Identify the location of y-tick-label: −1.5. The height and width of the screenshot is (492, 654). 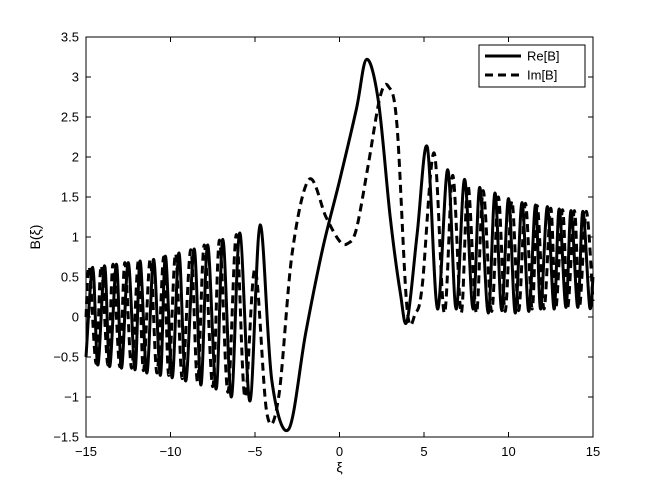
(66, 437).